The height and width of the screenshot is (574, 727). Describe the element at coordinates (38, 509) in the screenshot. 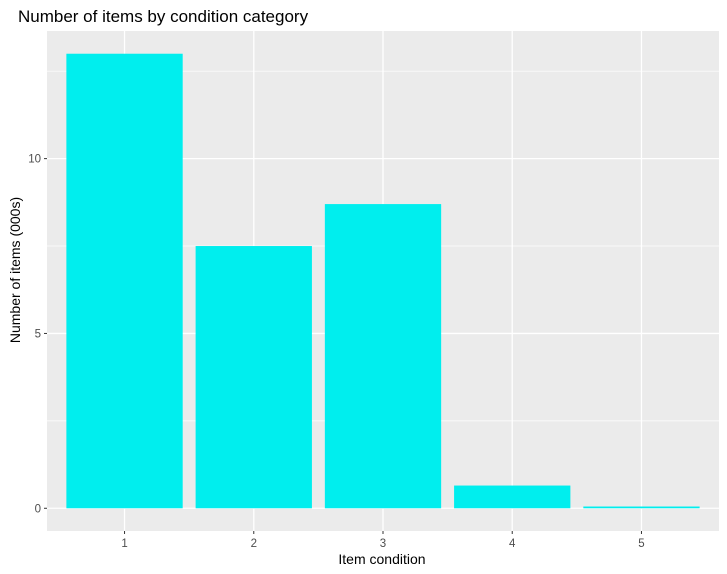

I see `y-tick-label: 0` at that location.